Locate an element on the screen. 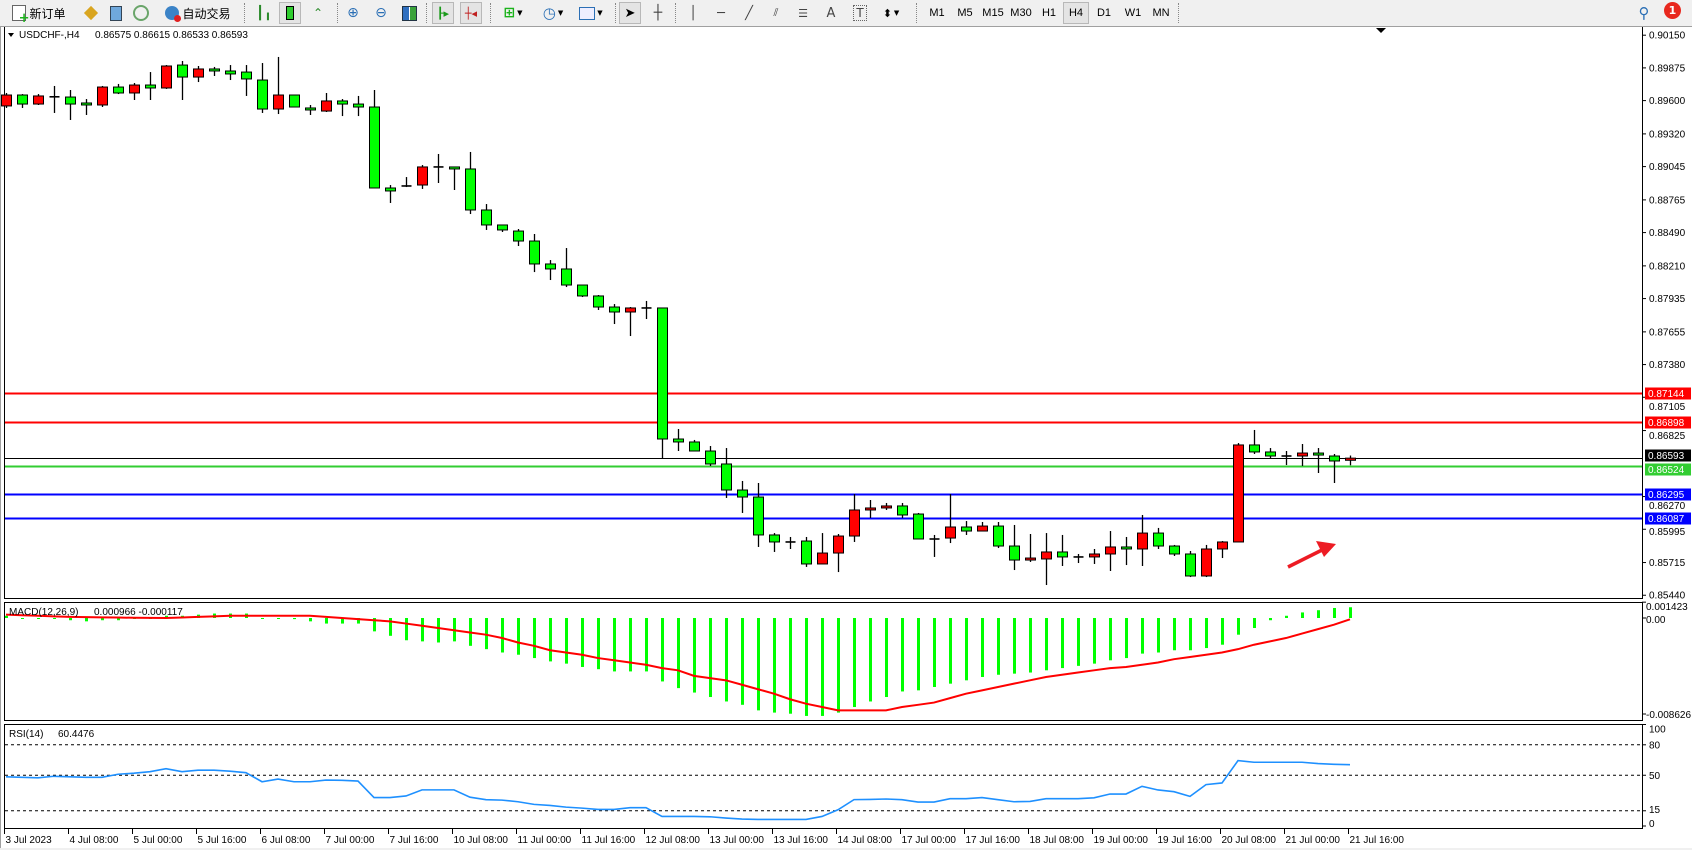  rsi-axis-label: 0 is located at coordinates (1652, 824).